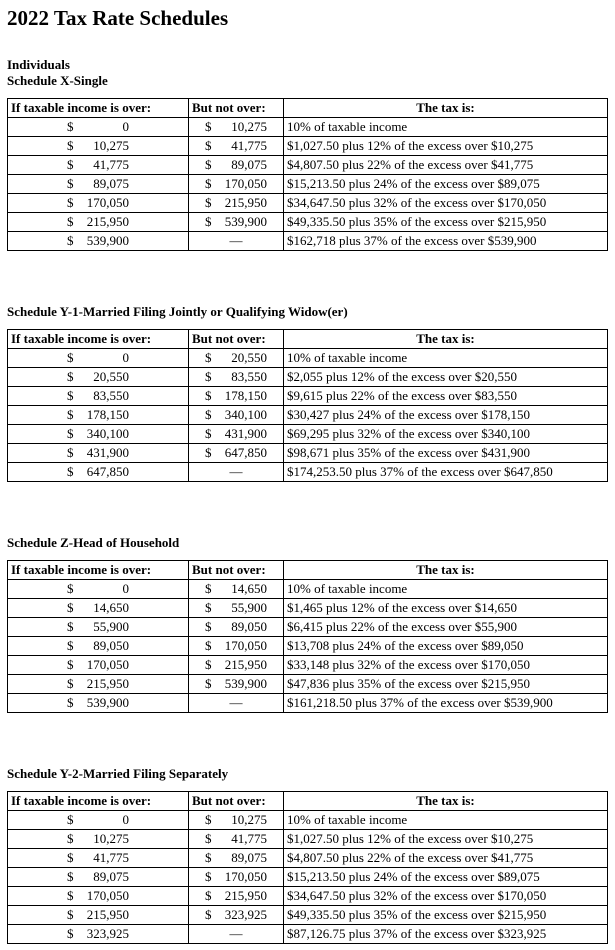  I want to click on over-amount: 89,050, so click(111, 645).